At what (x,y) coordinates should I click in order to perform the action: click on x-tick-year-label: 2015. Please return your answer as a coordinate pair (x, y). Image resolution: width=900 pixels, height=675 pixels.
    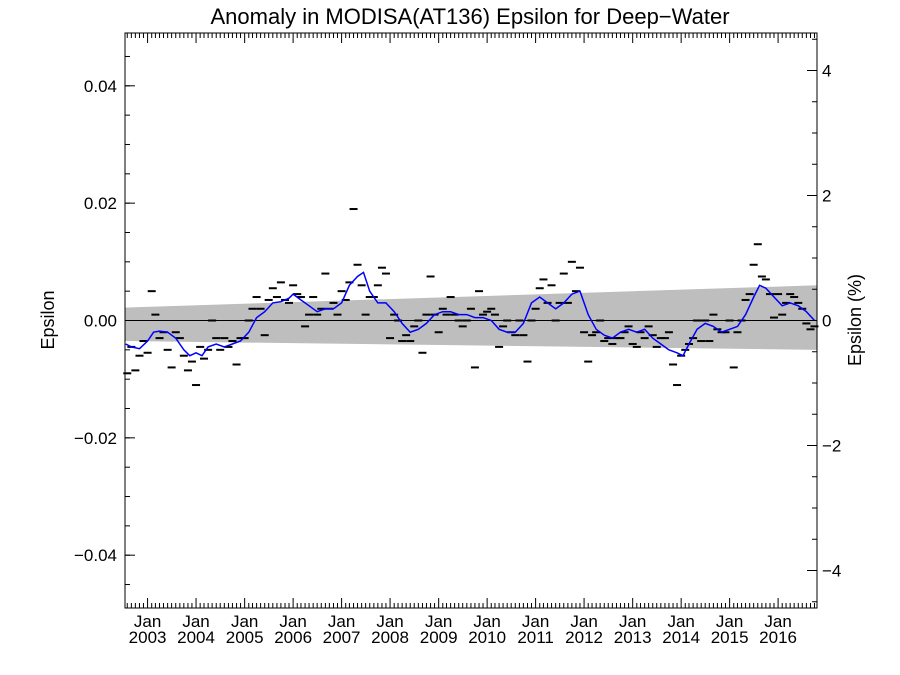
    Looking at the image, I should click on (730, 637).